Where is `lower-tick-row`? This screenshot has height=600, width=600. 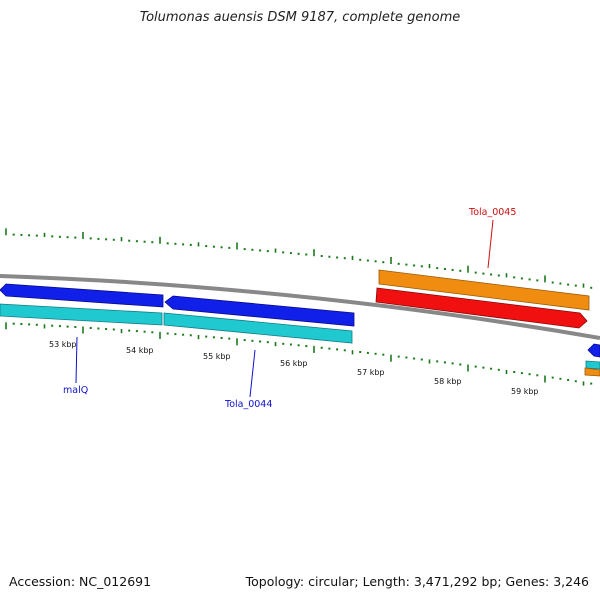 lower-tick-row is located at coordinates (299, 354).